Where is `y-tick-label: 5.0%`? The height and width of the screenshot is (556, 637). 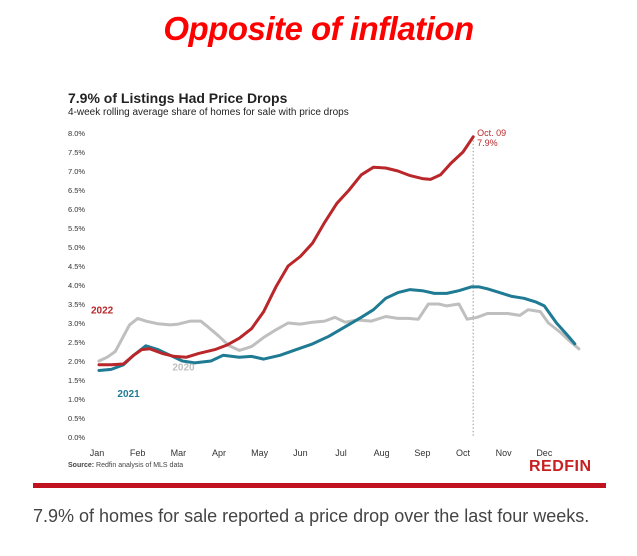
y-tick-label: 5.0% is located at coordinates (76, 247).